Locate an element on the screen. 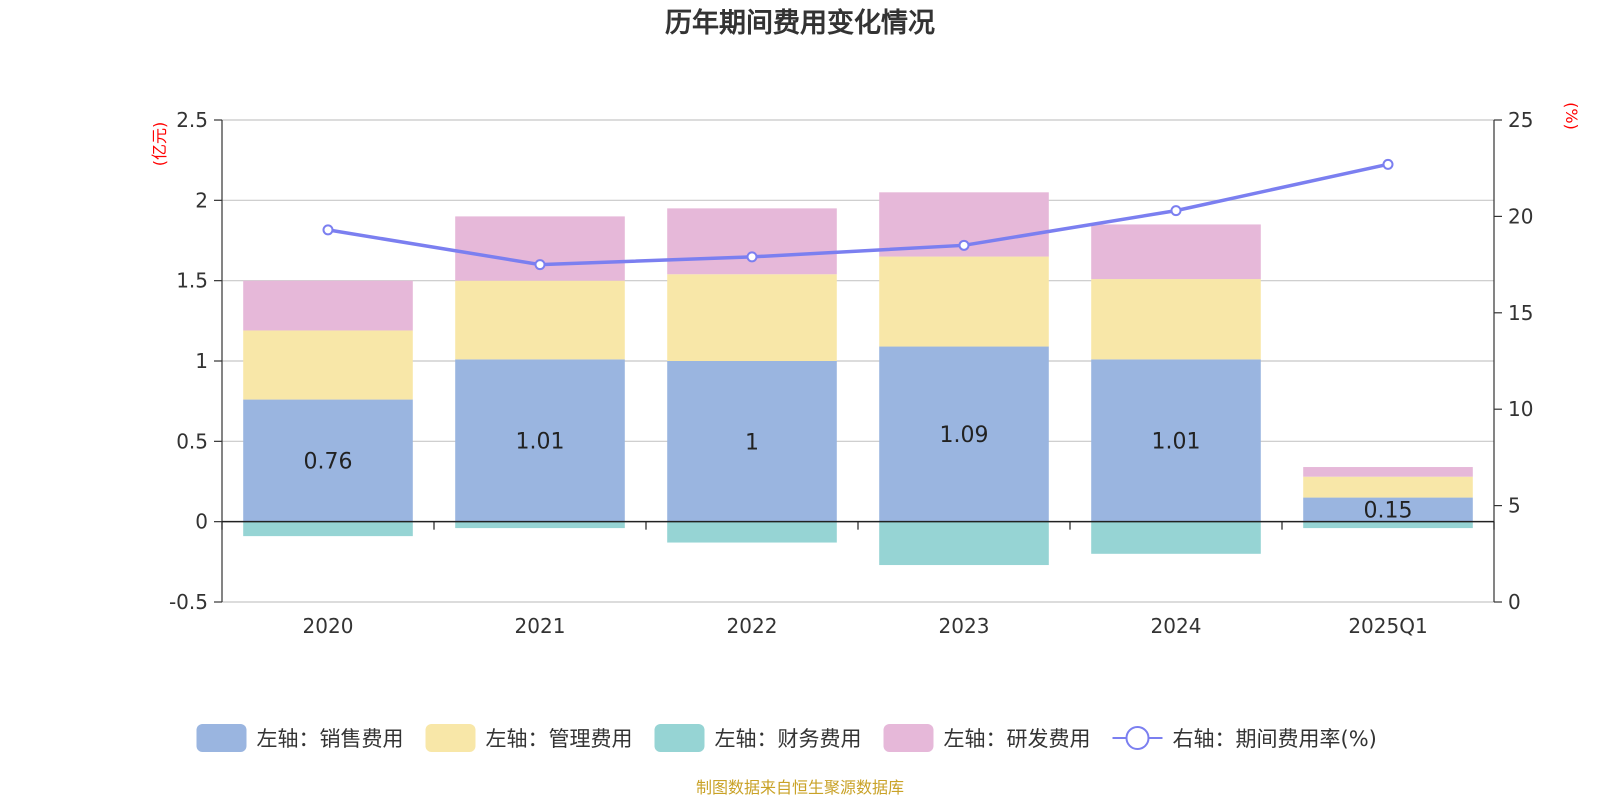  source-note: 制图数据来自恒生聚源数据库 is located at coordinates (800, 787).